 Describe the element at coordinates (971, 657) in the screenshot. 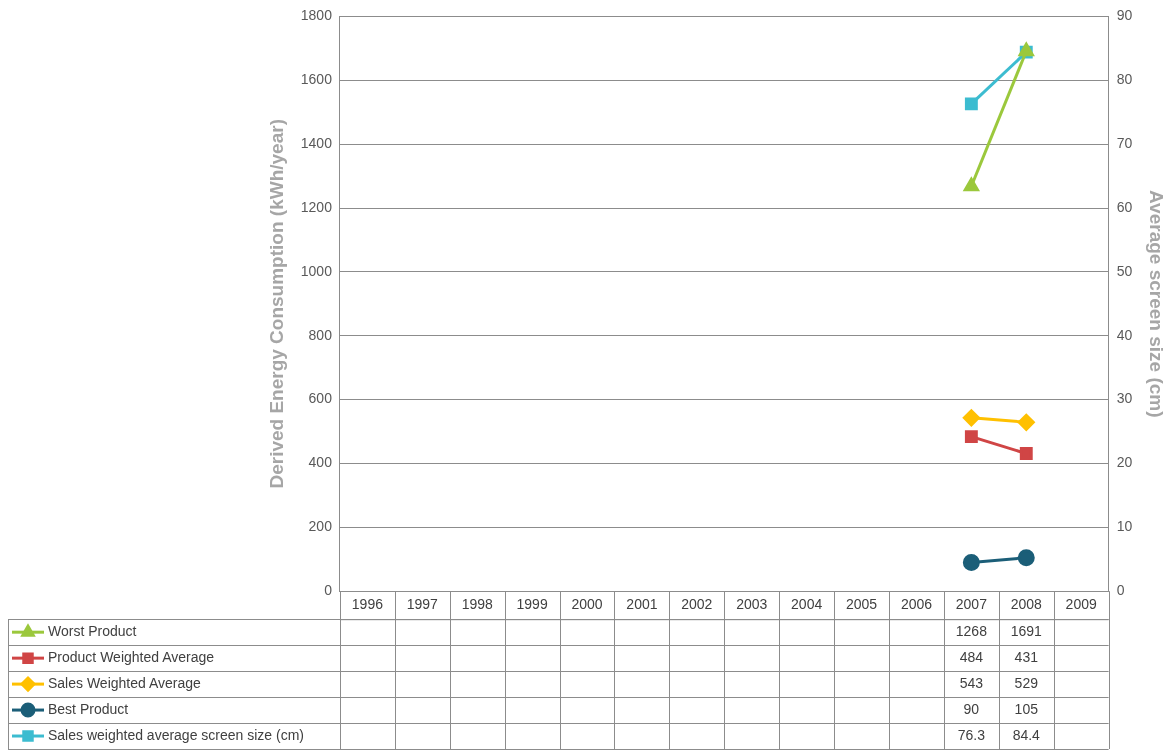

I see `data-label: 484` at that location.